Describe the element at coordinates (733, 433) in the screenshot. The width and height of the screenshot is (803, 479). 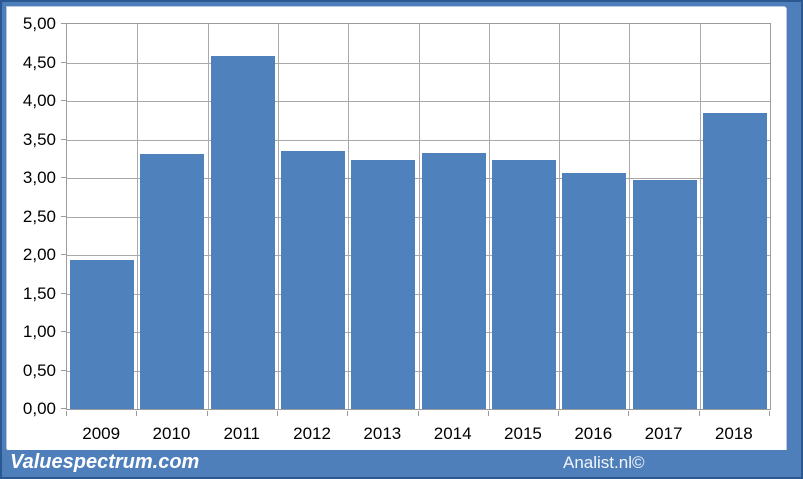
I see `x-tick-label: 2018` at that location.